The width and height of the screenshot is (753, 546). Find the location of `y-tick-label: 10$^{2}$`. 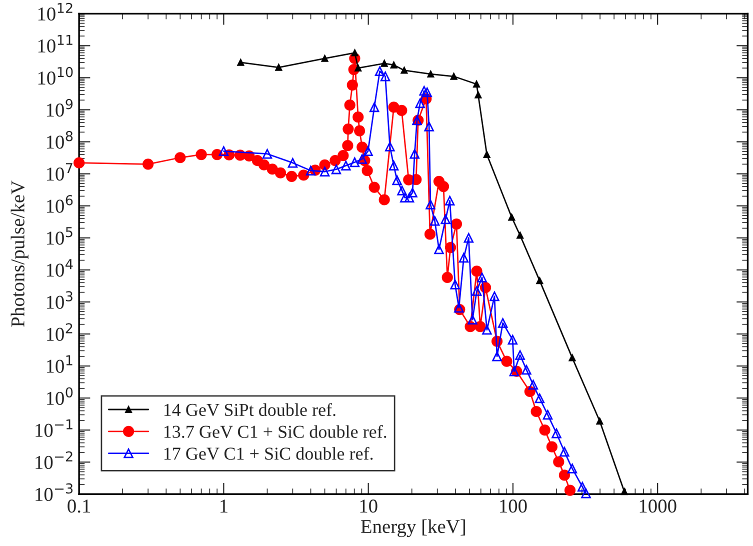

y-tick-label: 10$^{2}$ is located at coordinates (59, 332).